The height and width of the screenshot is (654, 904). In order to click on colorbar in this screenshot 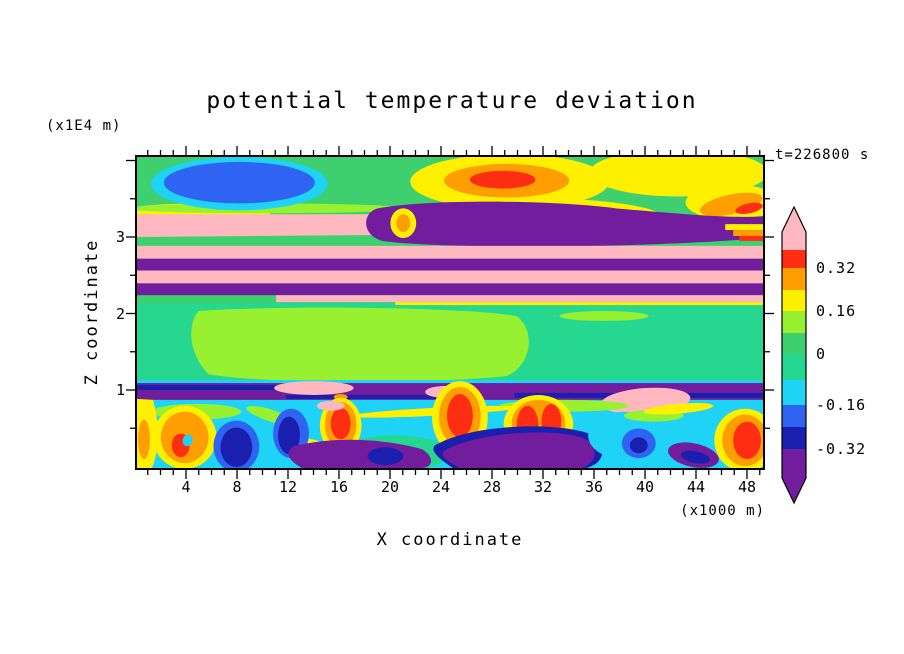, I will do `click(794, 355)`.